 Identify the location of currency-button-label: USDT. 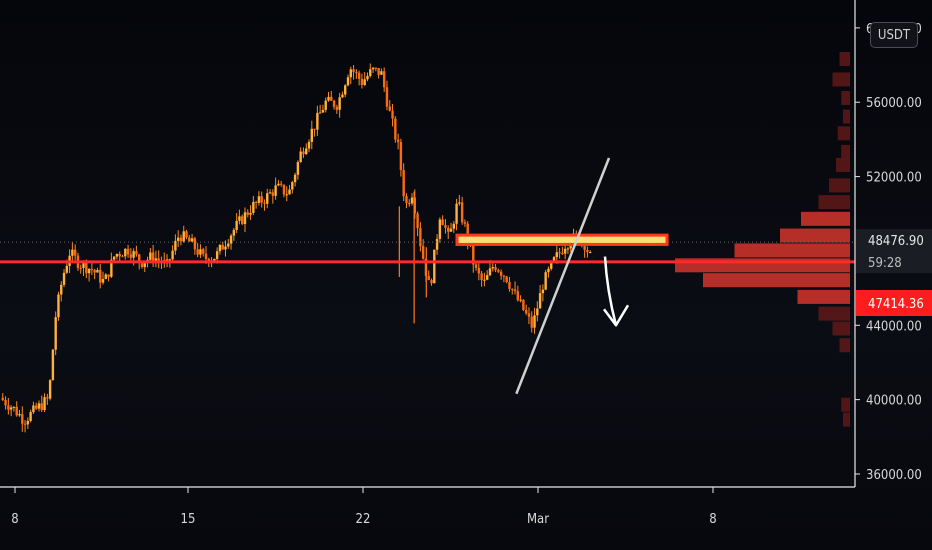
(894, 35).